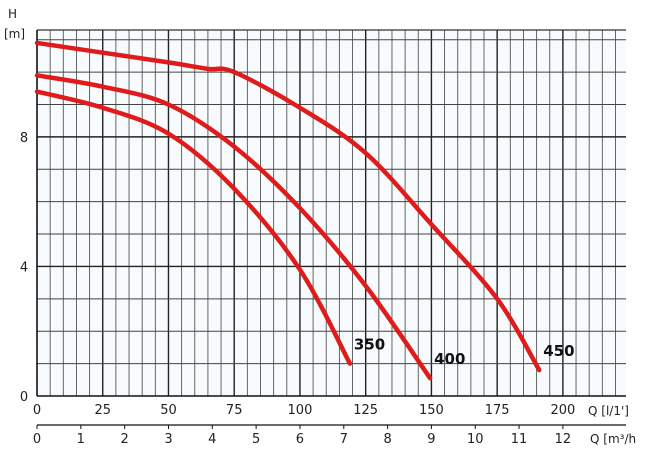  What do you see at coordinates (562, 410) in the screenshot?
I see `x-tick-label: 200` at bounding box center [562, 410].